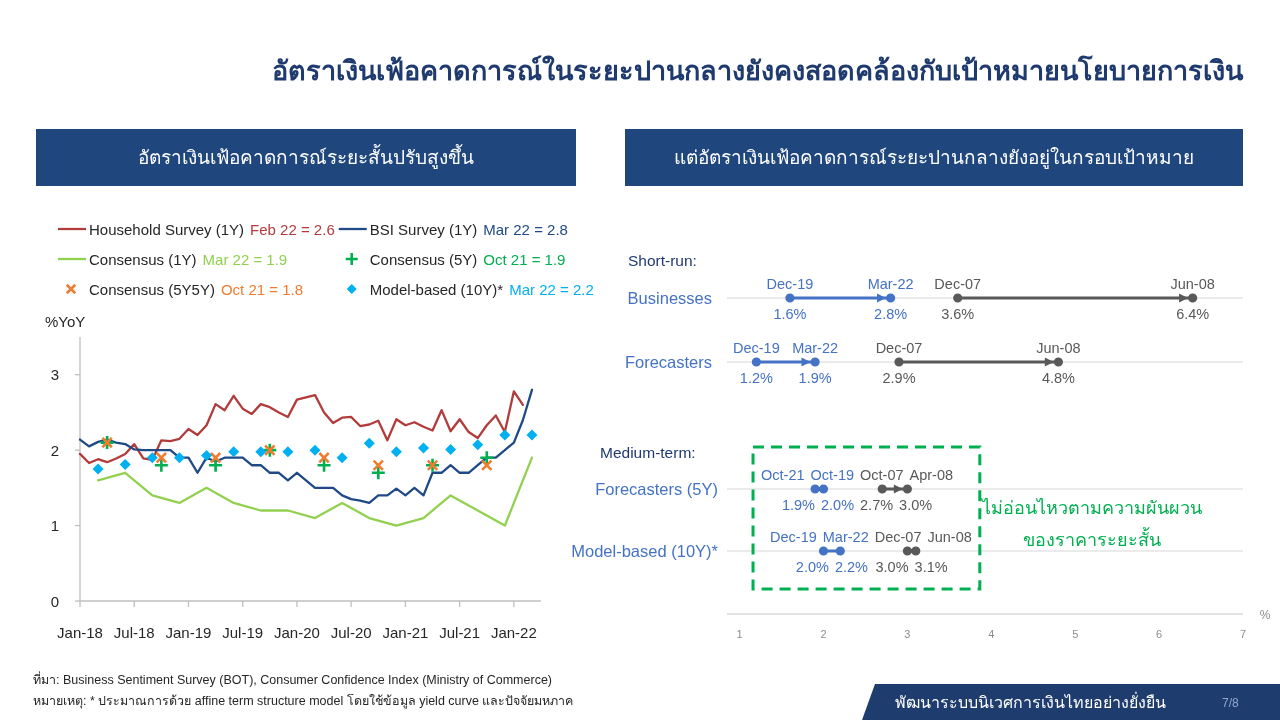 The width and height of the screenshot is (1280, 720). Describe the element at coordinates (1058, 378) in the screenshot. I see `data-label: 4.8%` at that location.